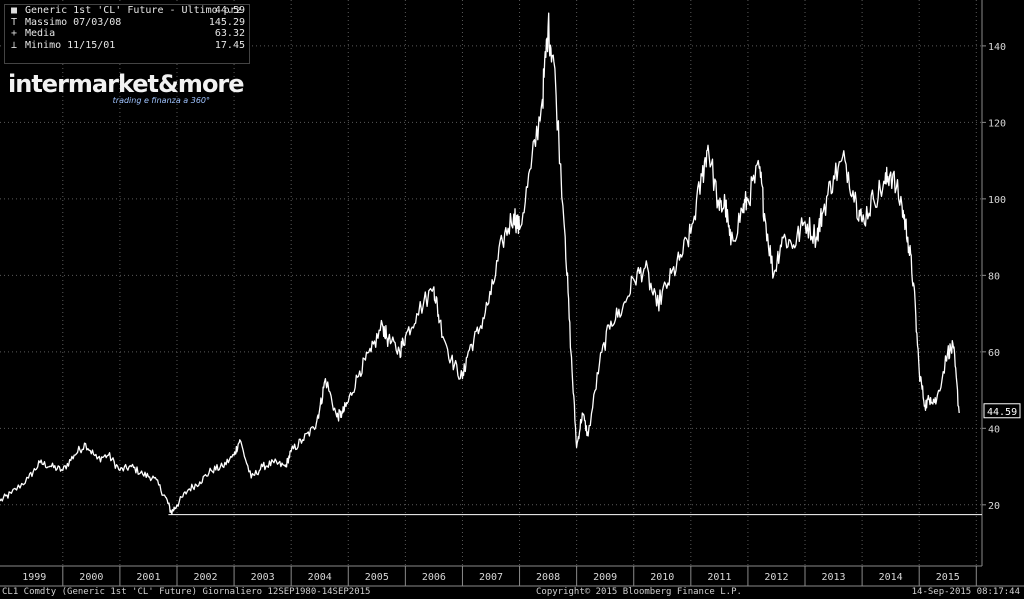 Image resolution: width=1024 pixels, height=599 pixels. Describe the element at coordinates (73, 22) in the screenshot. I see `legend-label: Massimo 07/03/08` at that location.